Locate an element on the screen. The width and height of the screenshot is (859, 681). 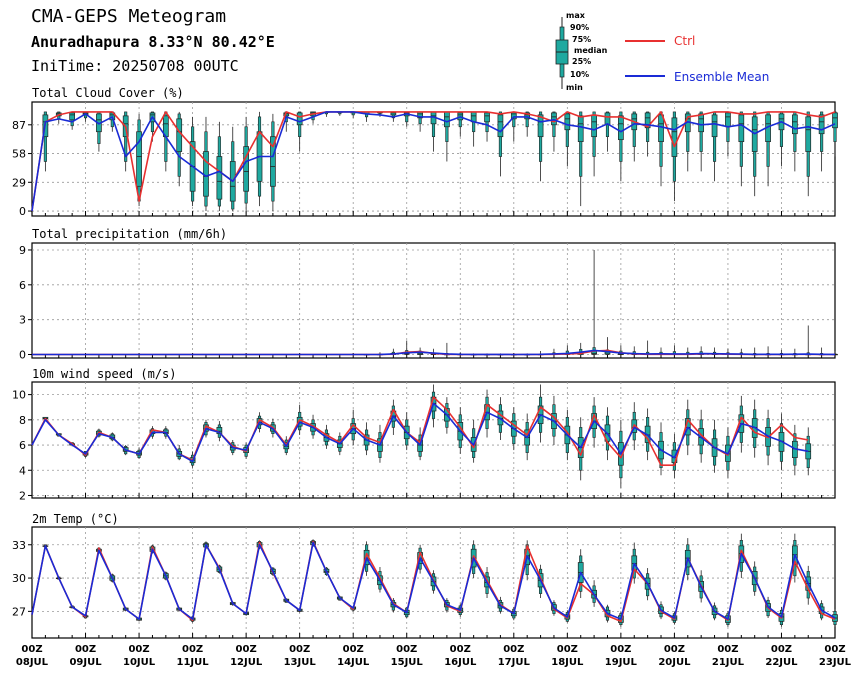
y-tick-label: 27 is located at coordinates (19, 611).